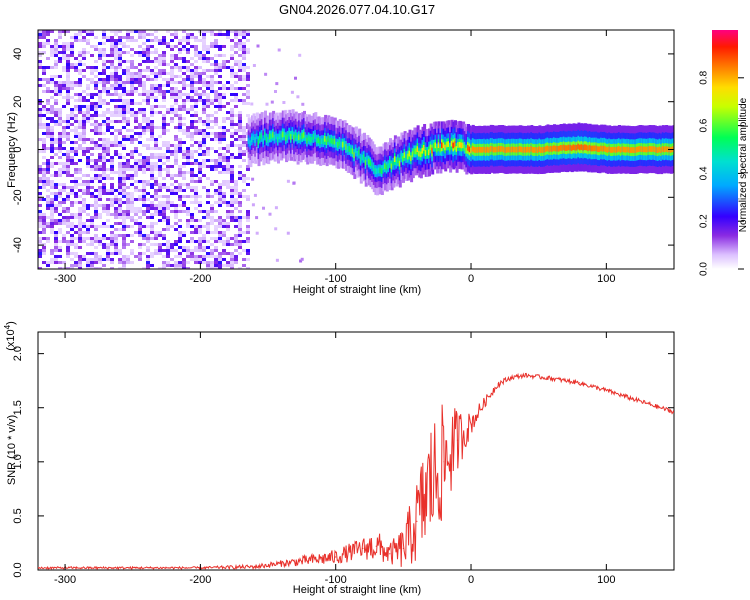  What do you see at coordinates (471, 279) in the screenshot?
I see `spectrogram-x-tick-label: 0` at bounding box center [471, 279].